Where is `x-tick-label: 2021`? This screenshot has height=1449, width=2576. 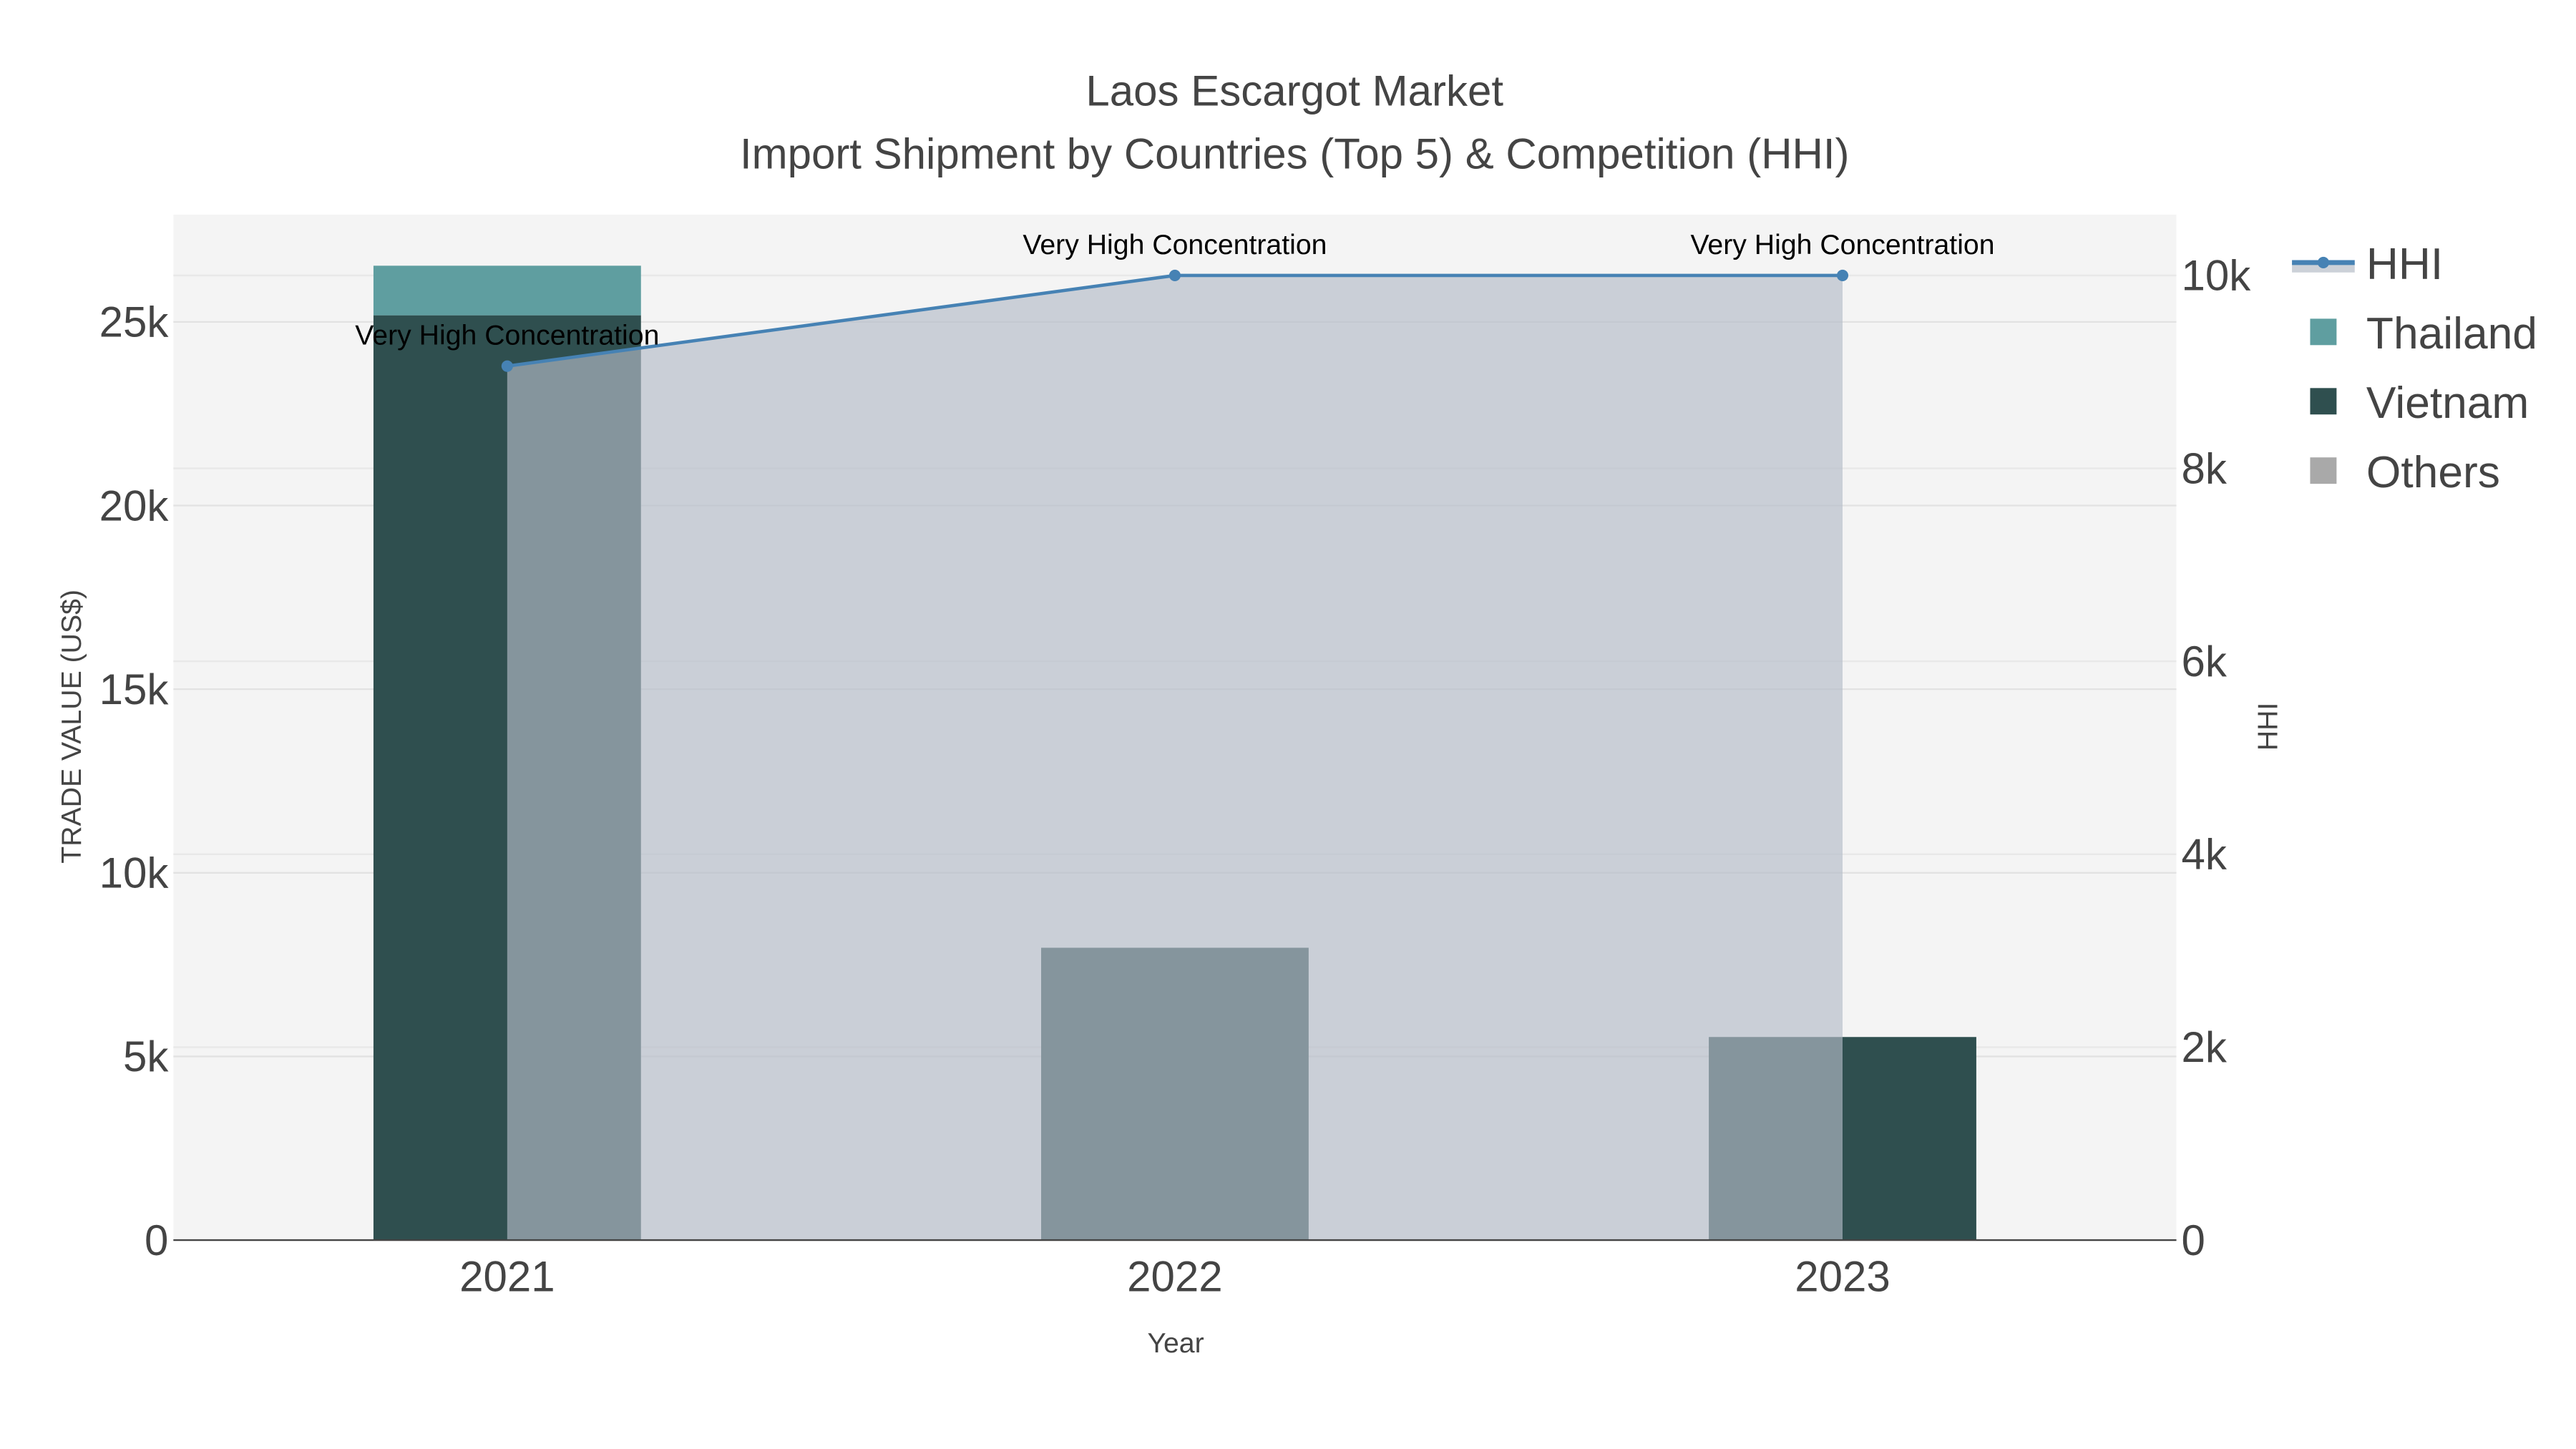 x-tick-label: 2021 is located at coordinates (507, 1277).